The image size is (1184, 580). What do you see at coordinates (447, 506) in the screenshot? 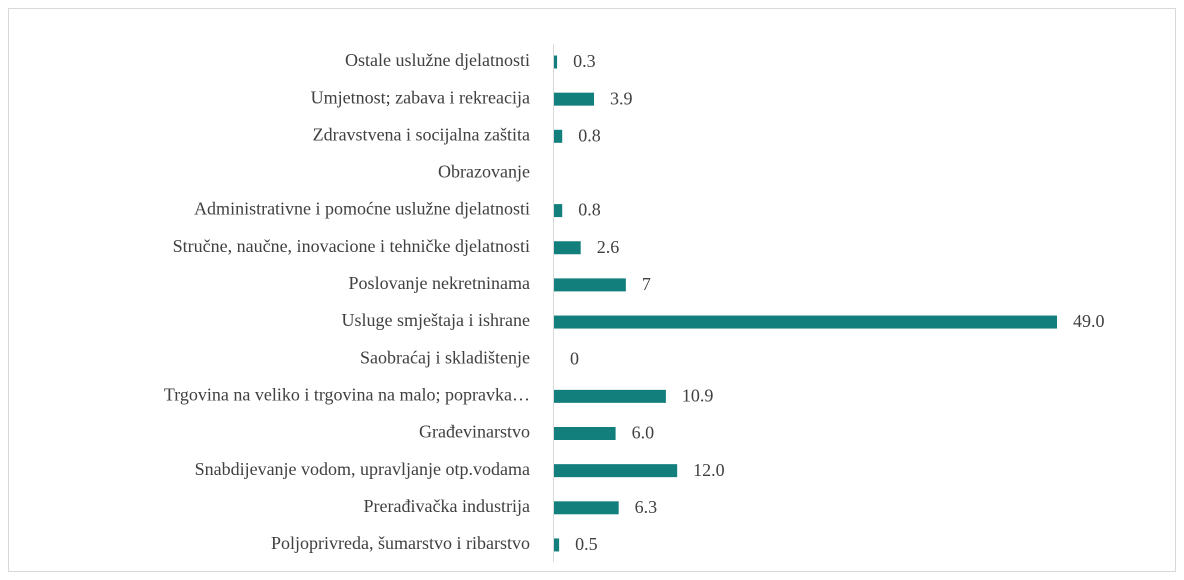
I see `category-label: Prerađivačka industrija` at bounding box center [447, 506].